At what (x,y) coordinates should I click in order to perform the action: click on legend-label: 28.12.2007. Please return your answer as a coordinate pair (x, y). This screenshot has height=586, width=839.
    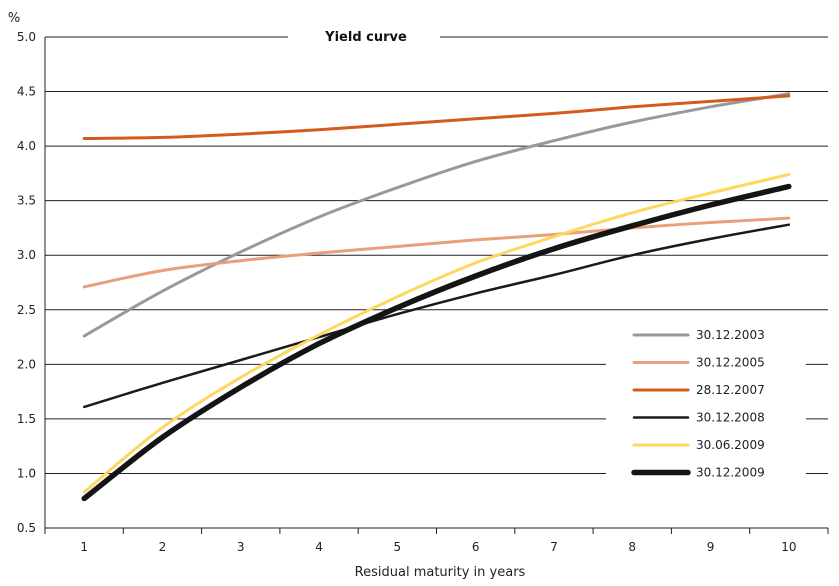
    Looking at the image, I should click on (730, 390).